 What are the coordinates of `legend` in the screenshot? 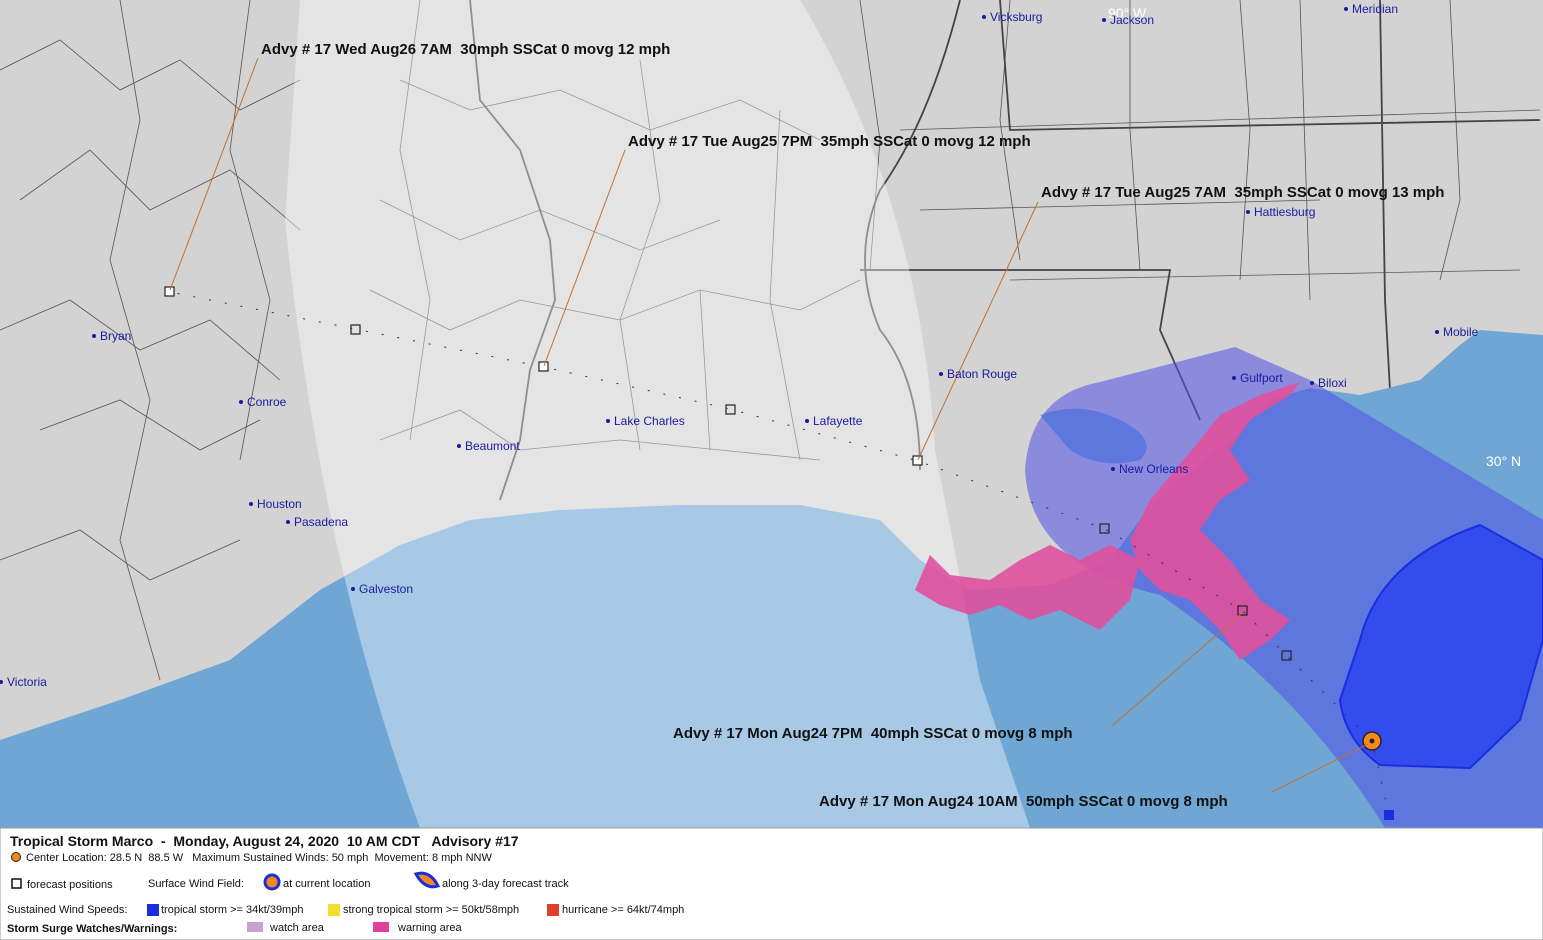 It's located at (771, 883).